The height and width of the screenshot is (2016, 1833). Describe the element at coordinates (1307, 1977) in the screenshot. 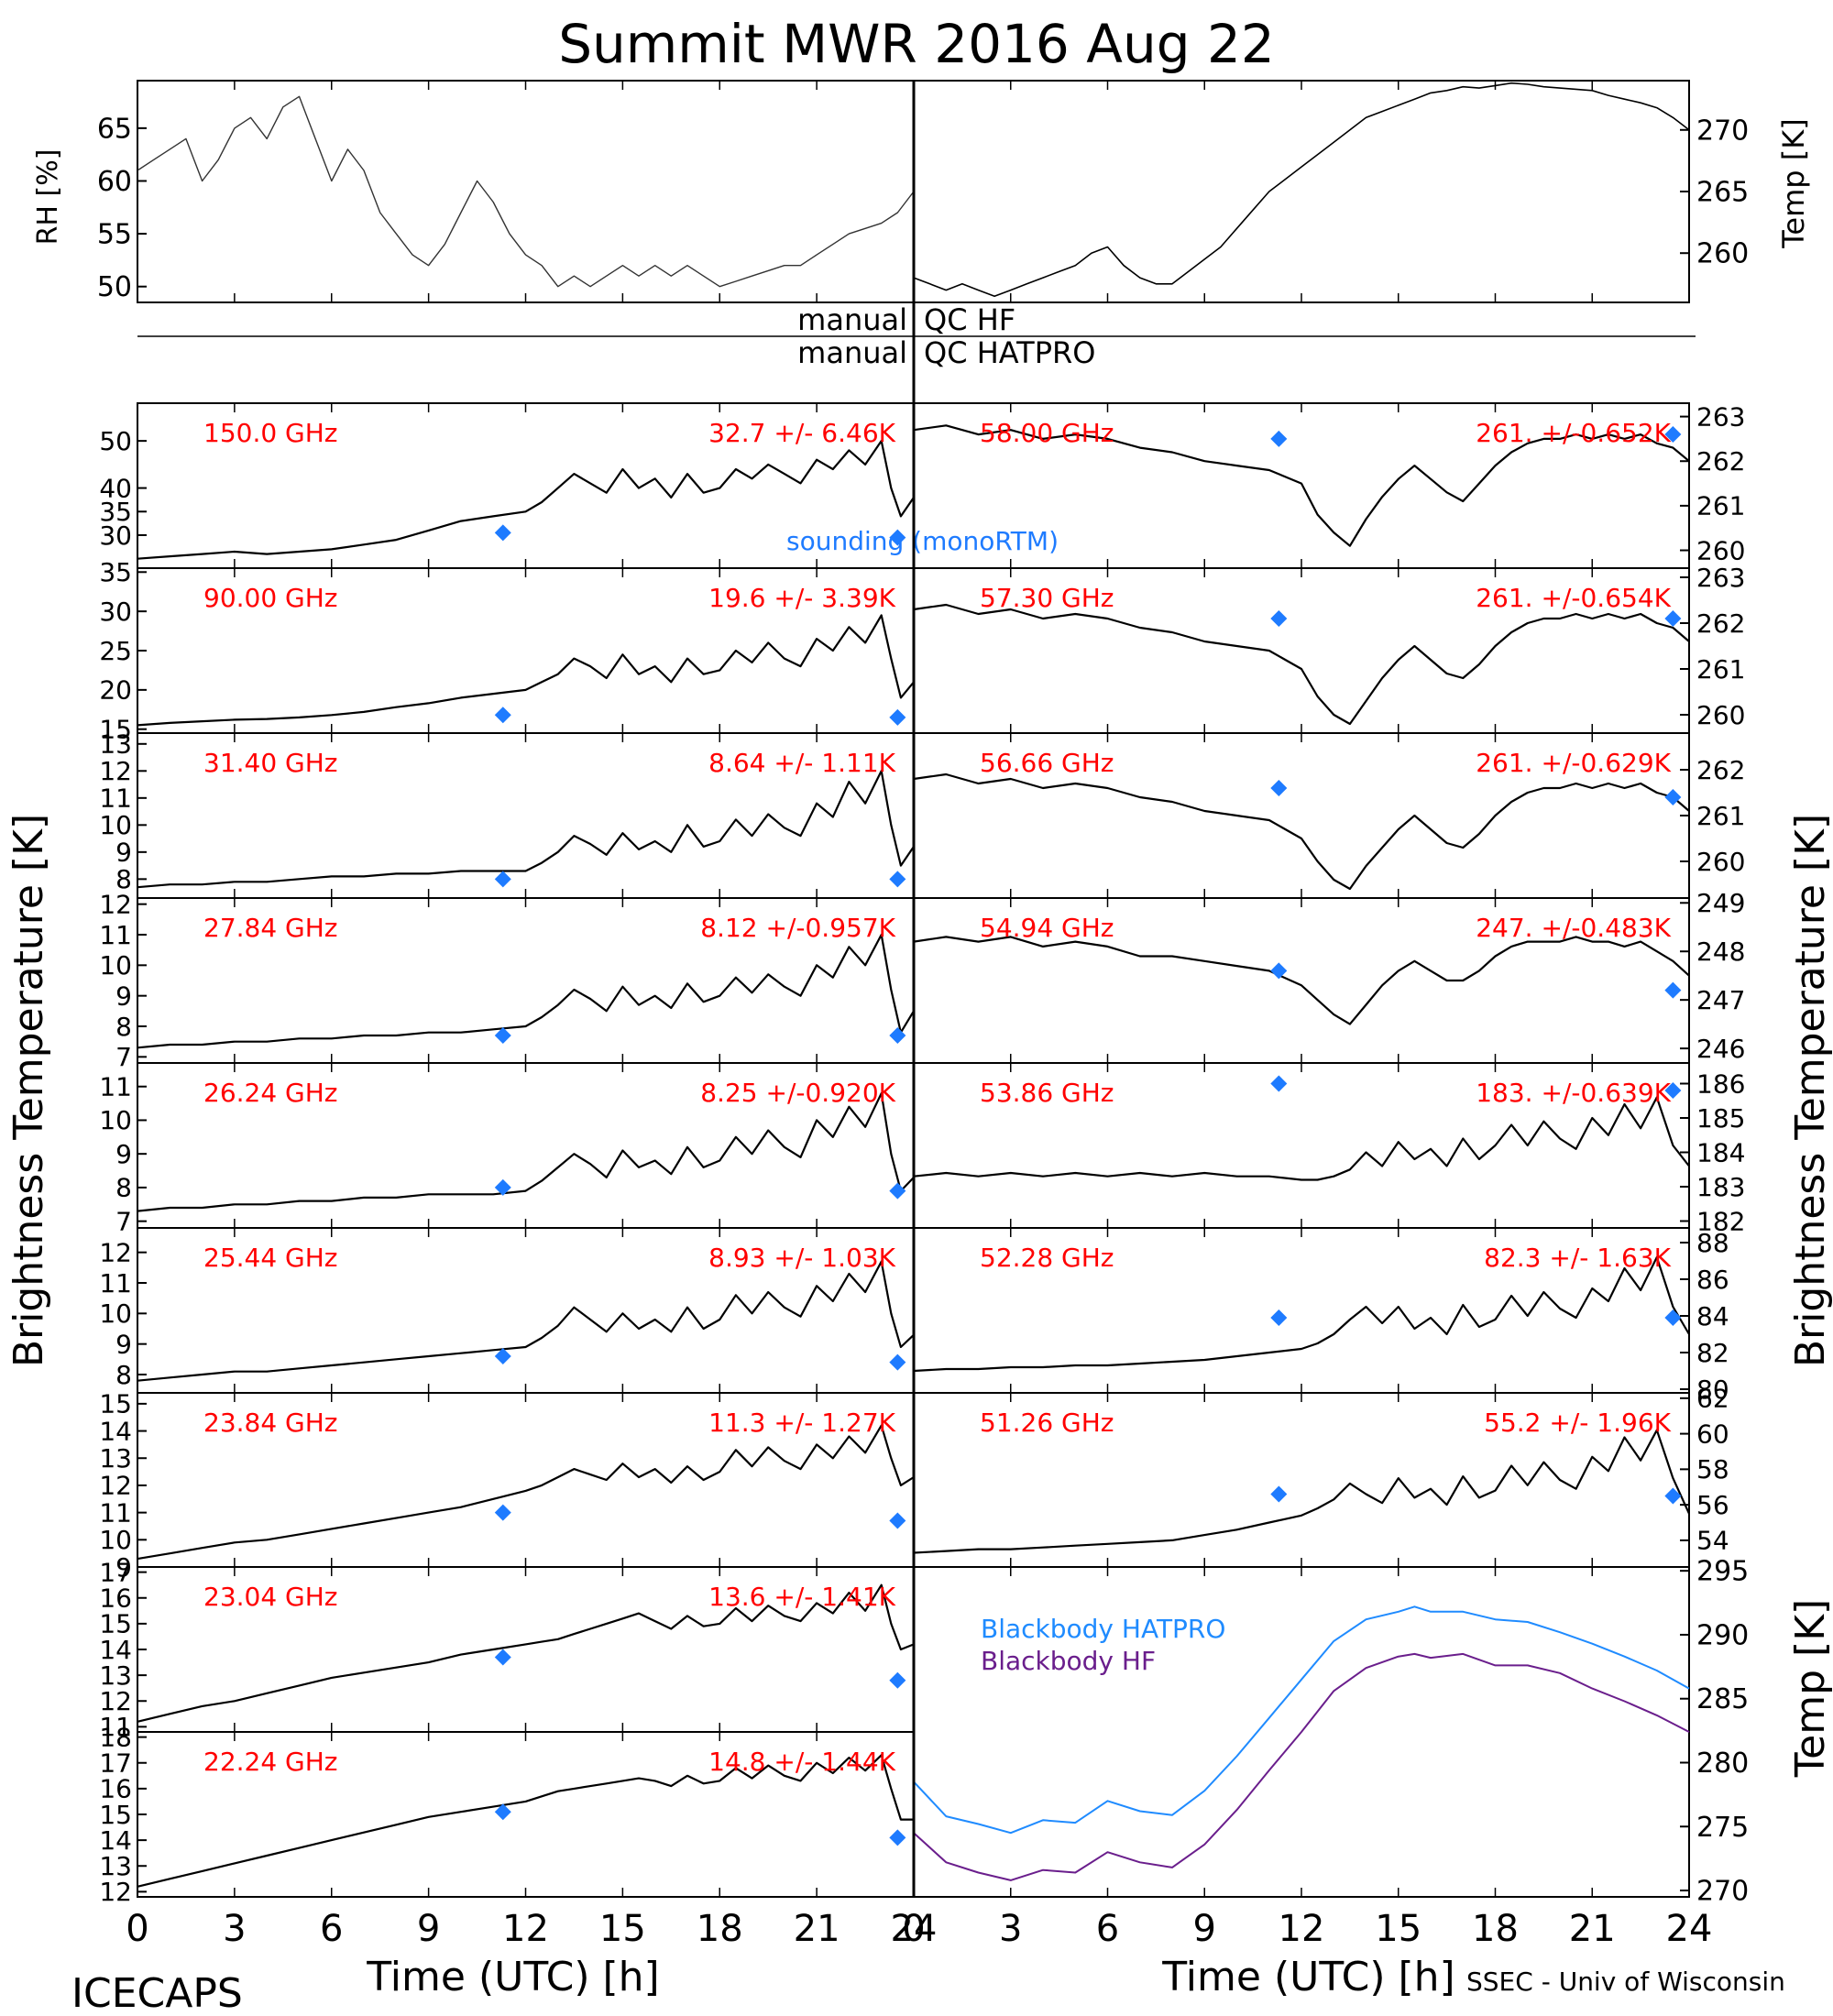

I see `x-axis-label-right: Time (UTC) [h]` at that location.